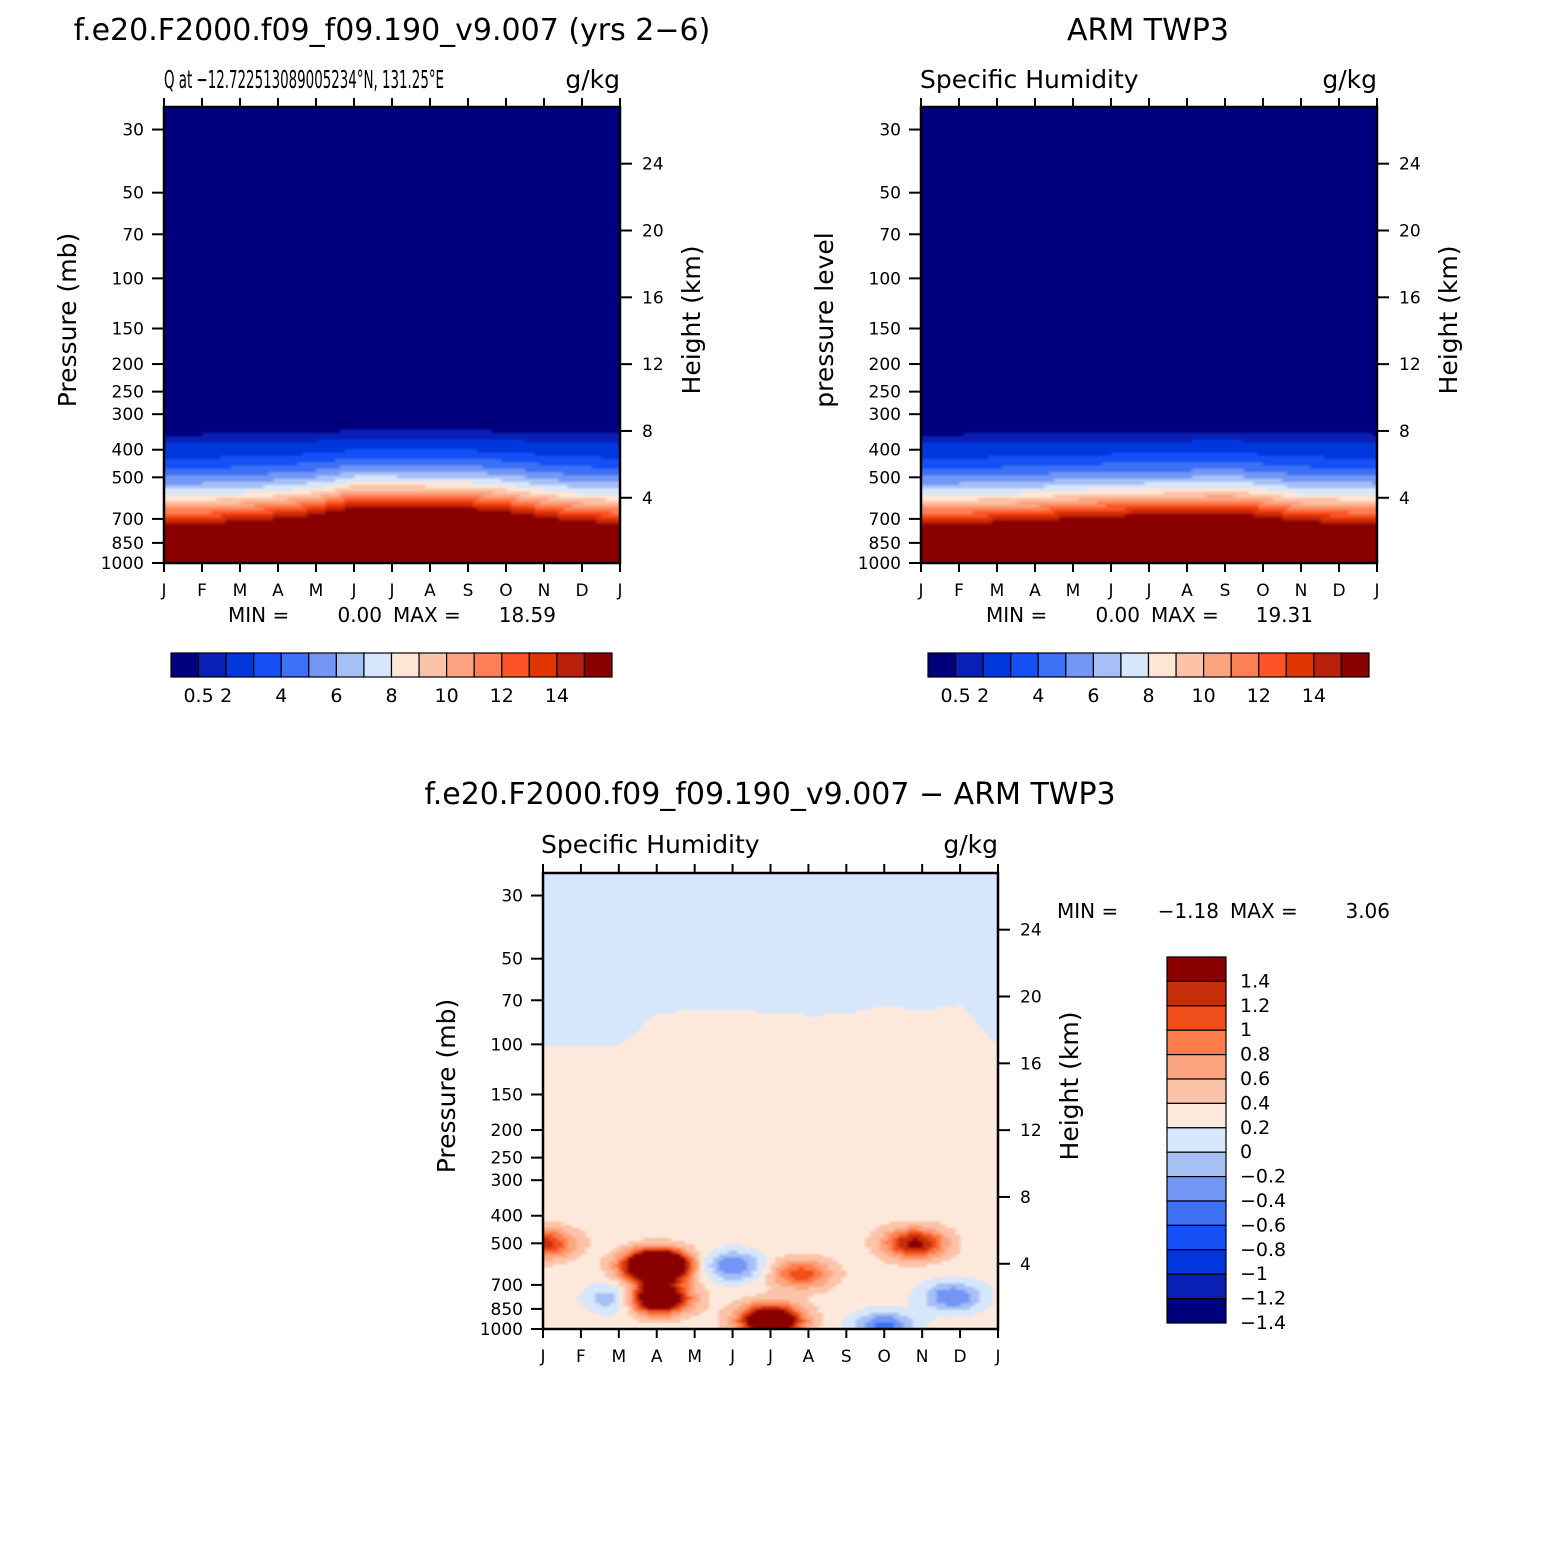 This screenshot has width=1541, height=1541. Describe the element at coordinates (1263, 1250) in the screenshot. I see `diff-colorbar-label: −0.8` at that location.